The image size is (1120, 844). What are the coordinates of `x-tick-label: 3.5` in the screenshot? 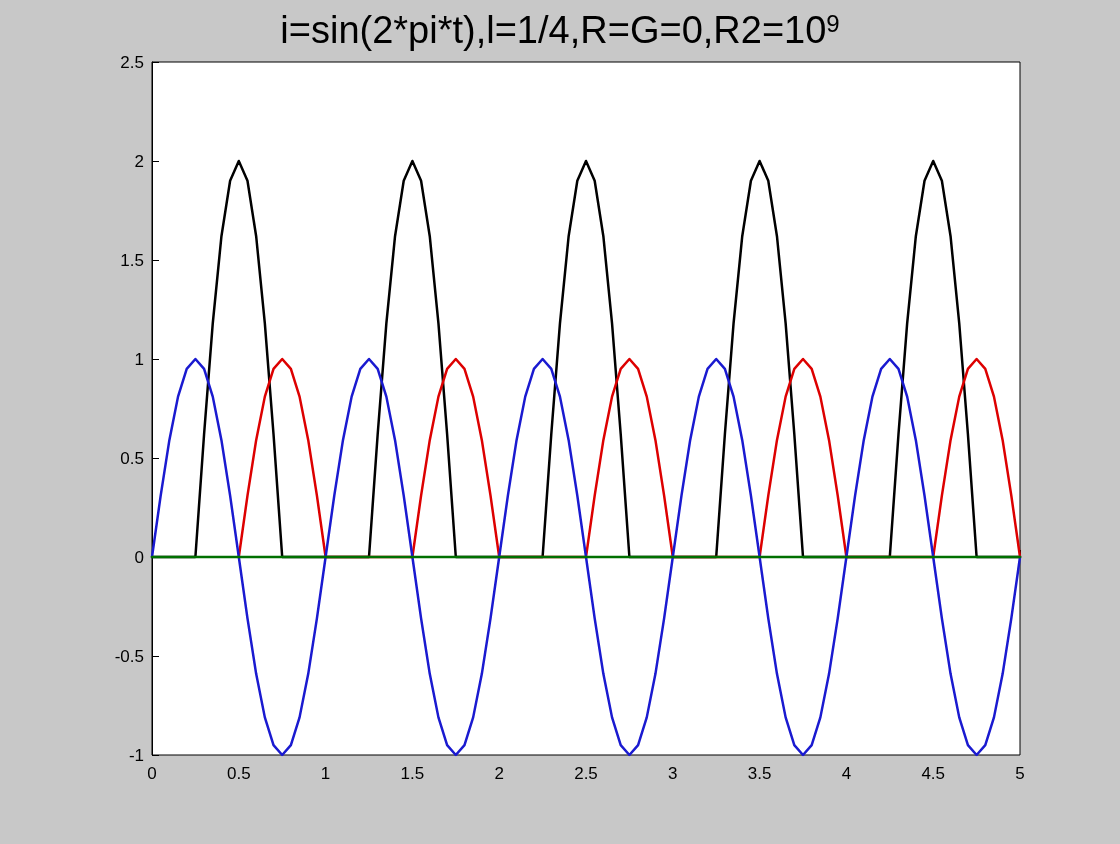 It's located at (759, 773).